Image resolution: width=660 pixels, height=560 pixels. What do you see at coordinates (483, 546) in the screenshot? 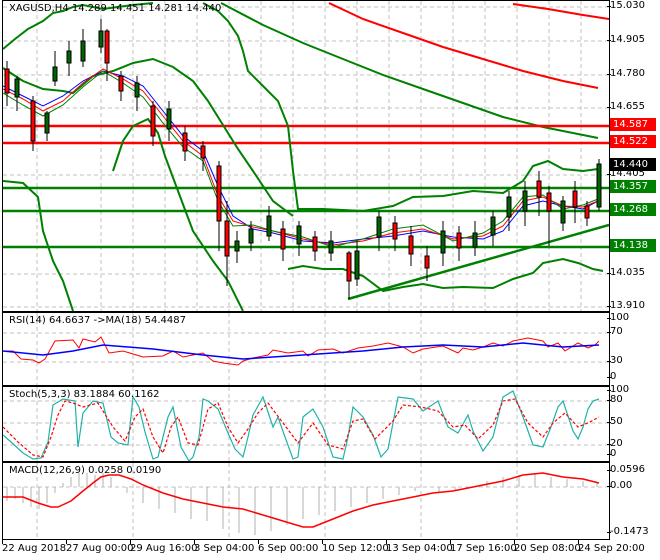
I see `time-tick: 17 Sep 16:00` at bounding box center [483, 546].